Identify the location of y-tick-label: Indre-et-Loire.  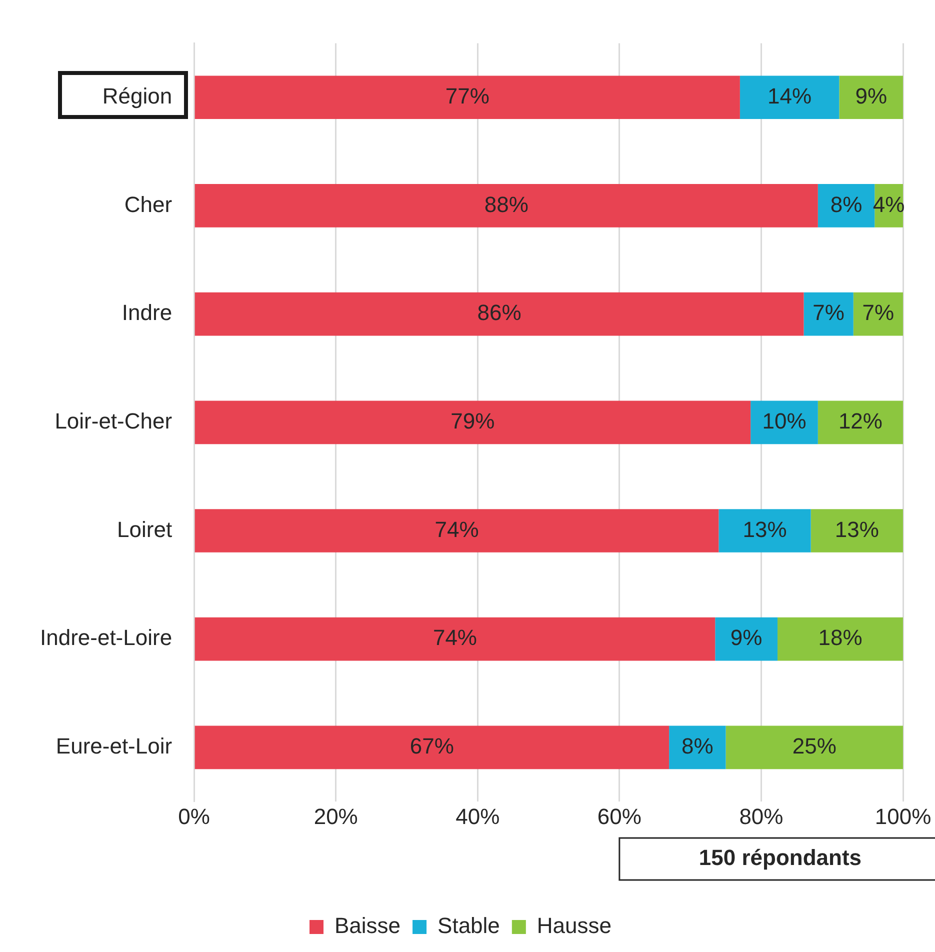
(106, 637).